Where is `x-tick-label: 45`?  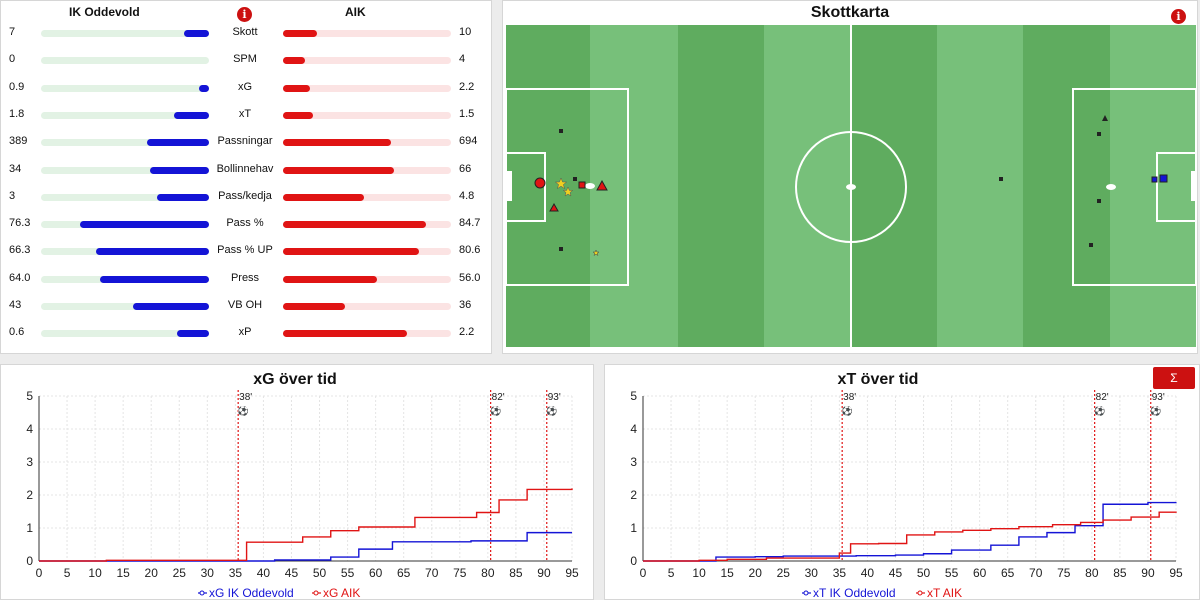 x-tick-label: 45 is located at coordinates (896, 573).